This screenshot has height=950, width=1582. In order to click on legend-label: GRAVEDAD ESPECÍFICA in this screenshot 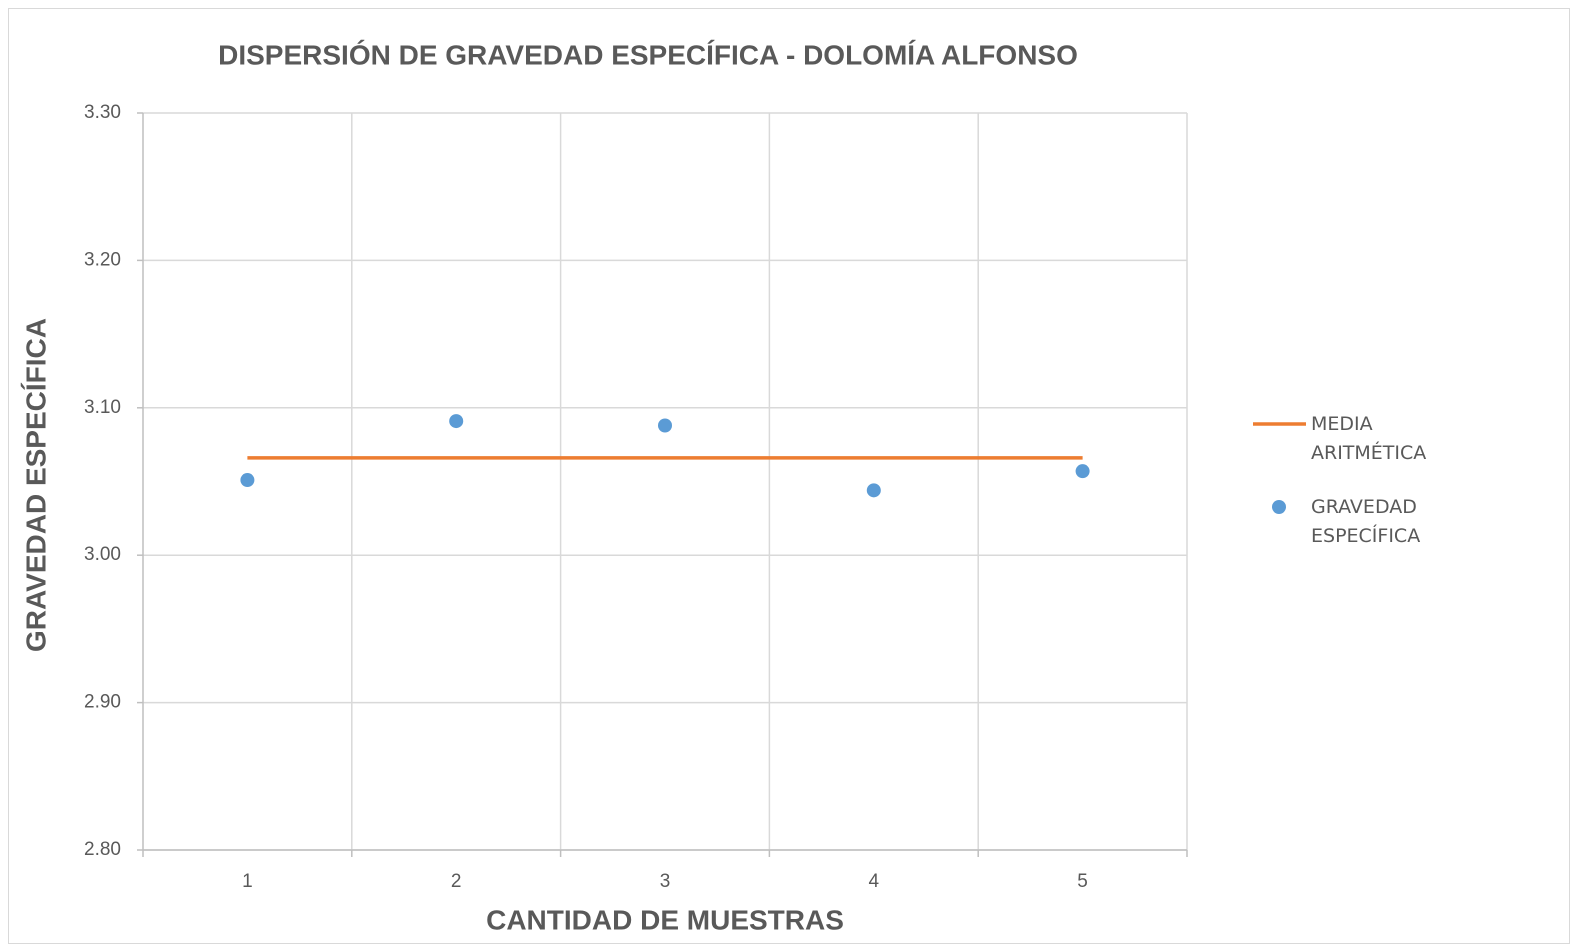, I will do `click(1365, 521)`.